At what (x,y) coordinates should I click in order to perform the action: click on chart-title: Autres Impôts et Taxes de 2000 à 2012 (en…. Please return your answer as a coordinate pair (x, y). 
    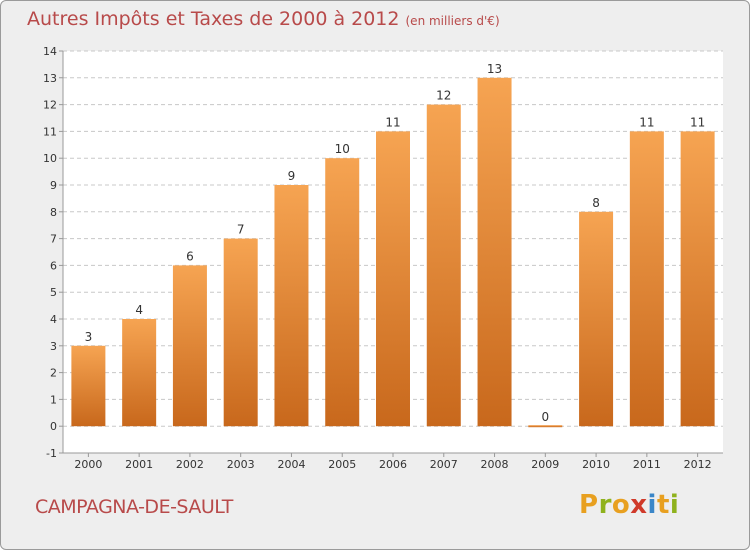
    Looking at the image, I should click on (263, 19).